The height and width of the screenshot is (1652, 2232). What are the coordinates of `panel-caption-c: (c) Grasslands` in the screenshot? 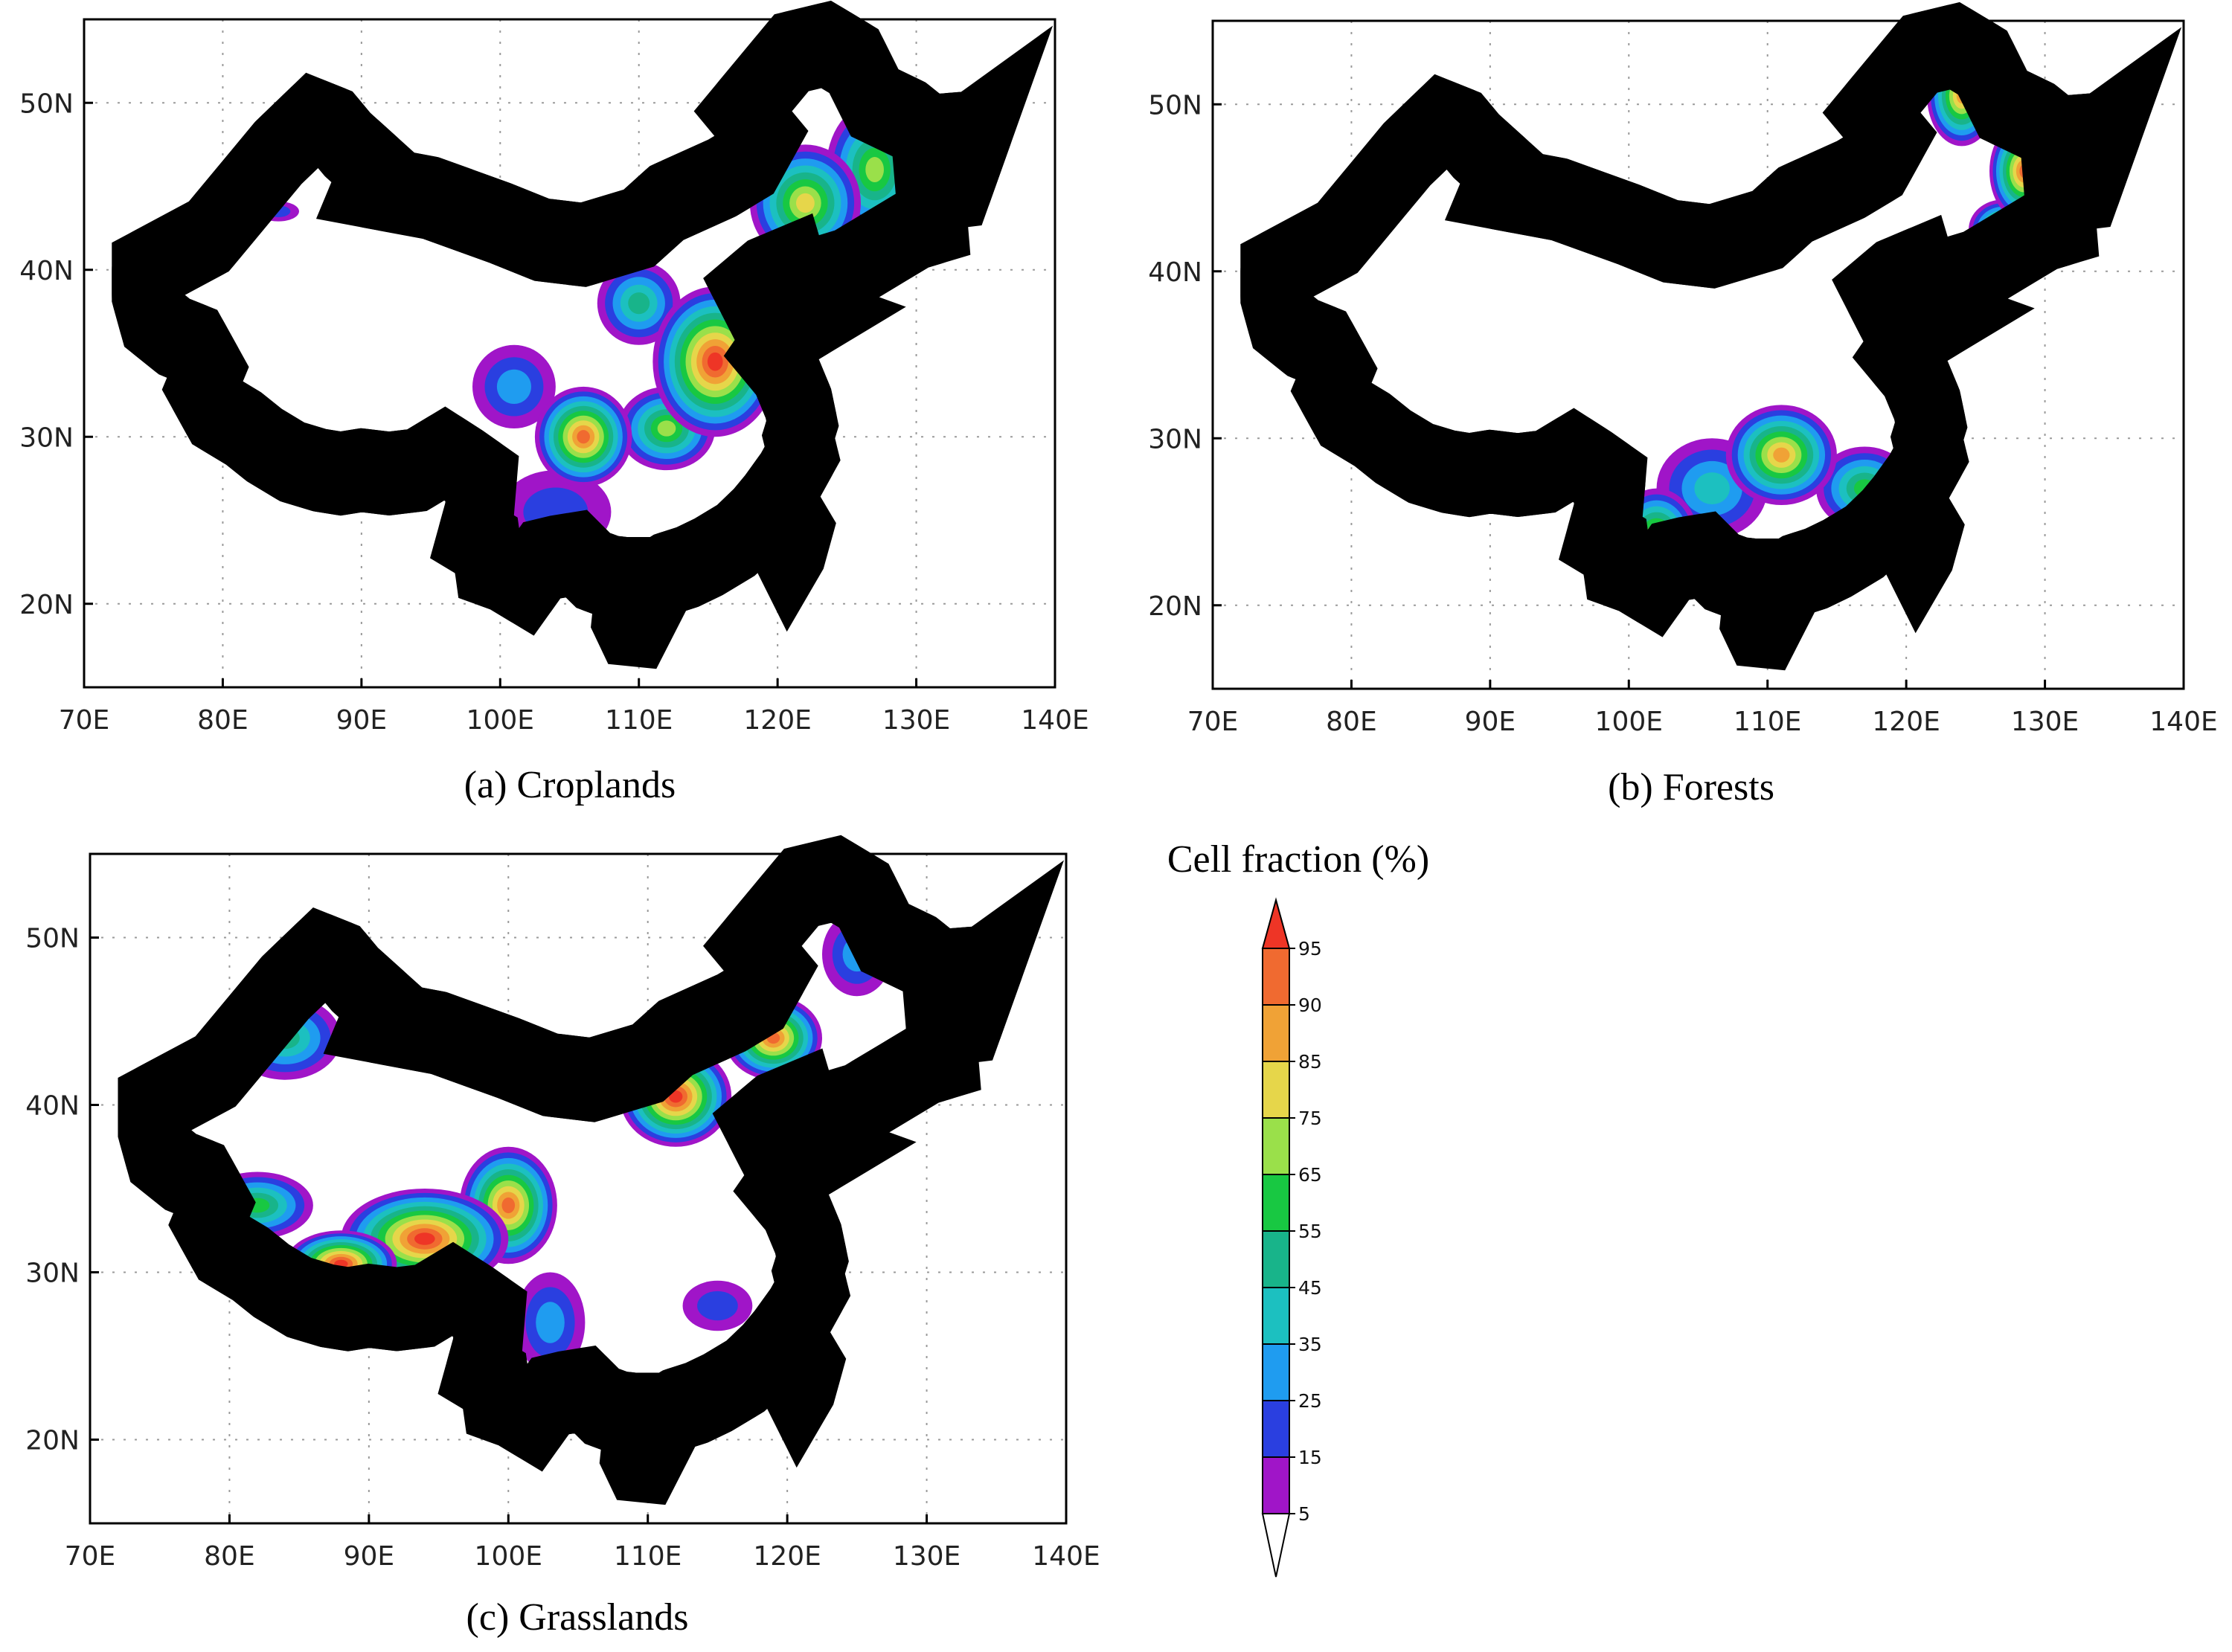 It's located at (577, 1618).